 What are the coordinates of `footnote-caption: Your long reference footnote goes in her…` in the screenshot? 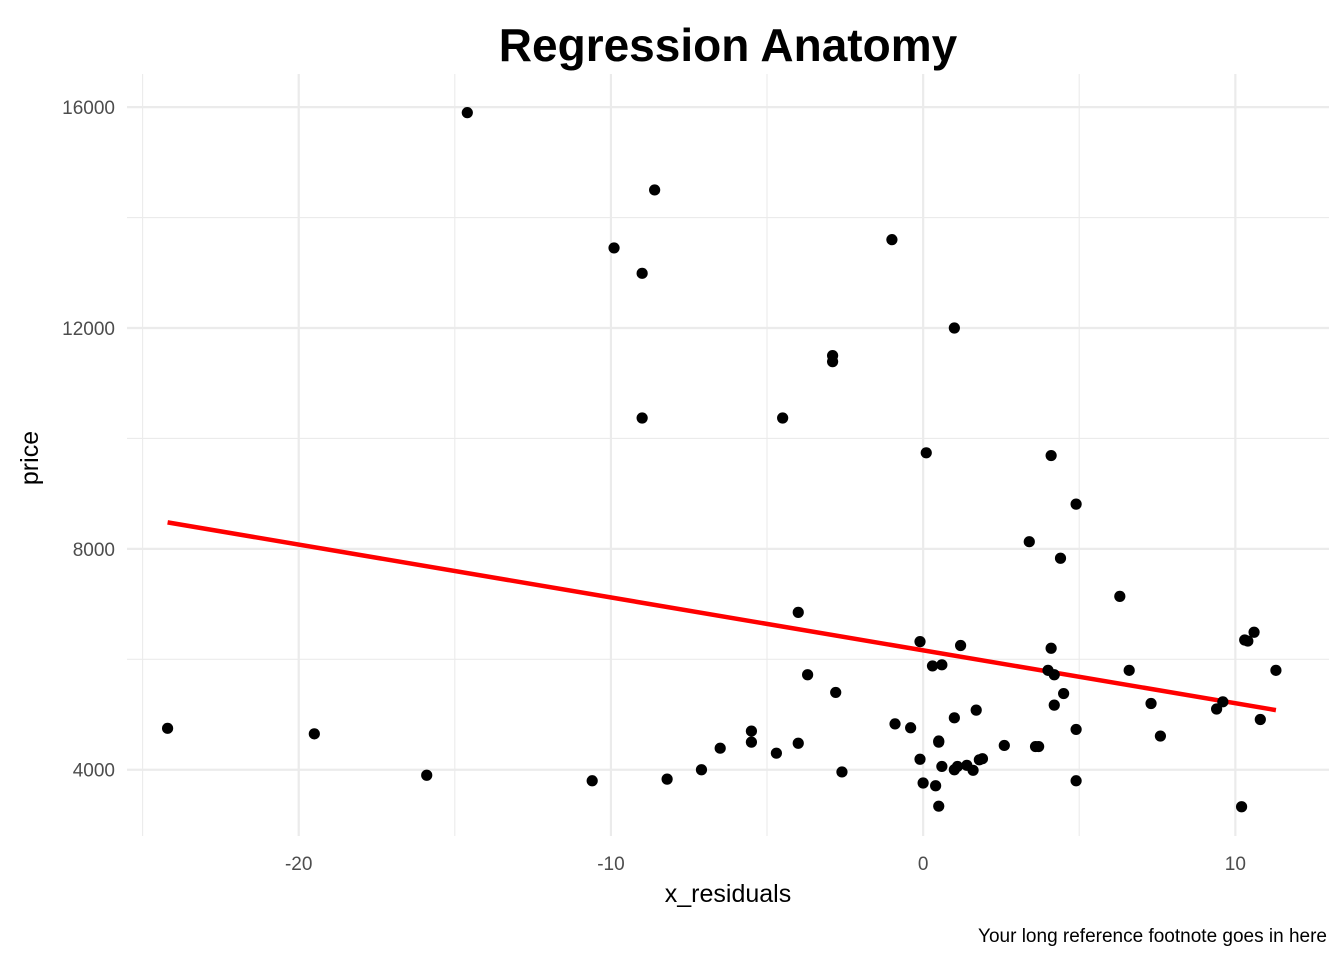 It's located at (1152, 936).